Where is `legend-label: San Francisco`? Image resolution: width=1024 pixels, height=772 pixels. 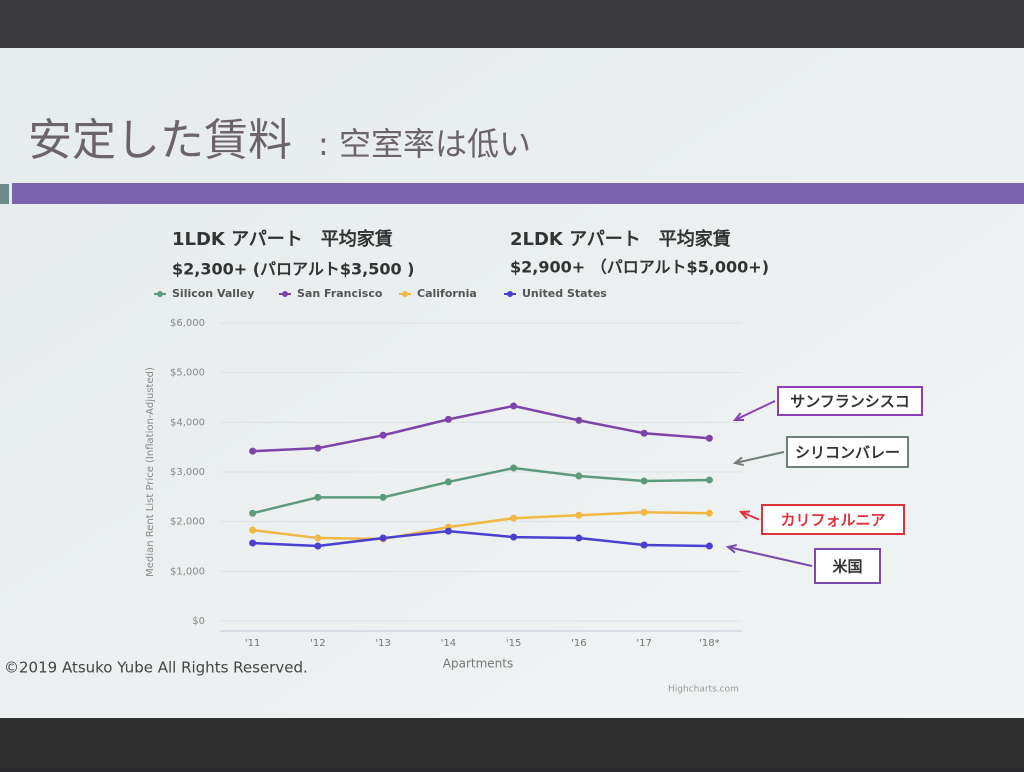 legend-label: San Francisco is located at coordinates (340, 293).